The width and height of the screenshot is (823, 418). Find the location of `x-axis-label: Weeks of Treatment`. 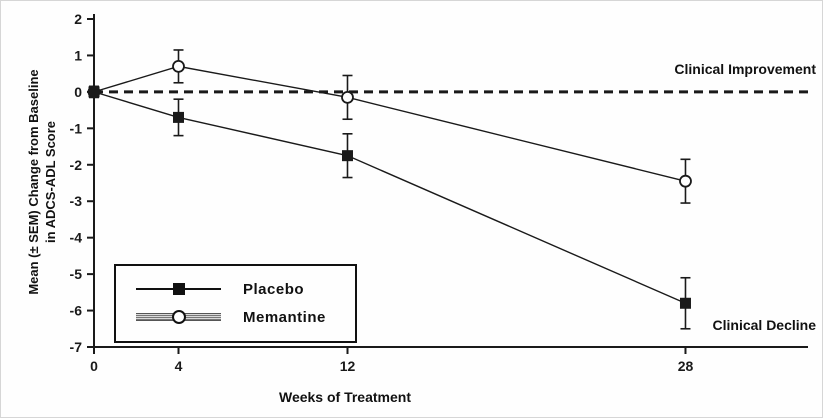

x-axis-label: Weeks of Treatment is located at coordinates (344, 397).